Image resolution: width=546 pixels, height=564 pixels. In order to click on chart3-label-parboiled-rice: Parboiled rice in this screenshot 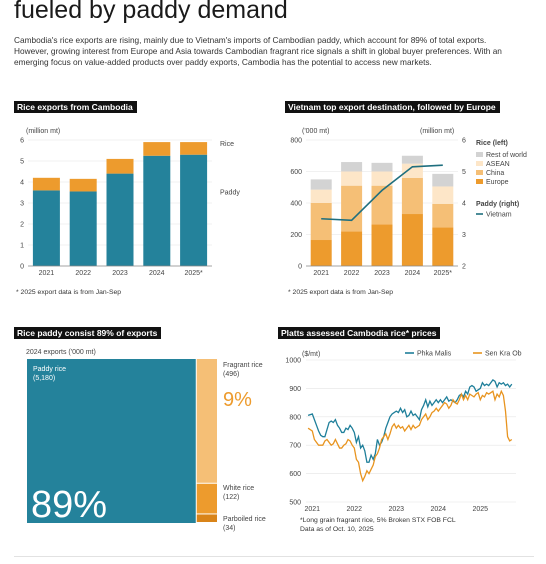, I will do `click(244, 519)`.